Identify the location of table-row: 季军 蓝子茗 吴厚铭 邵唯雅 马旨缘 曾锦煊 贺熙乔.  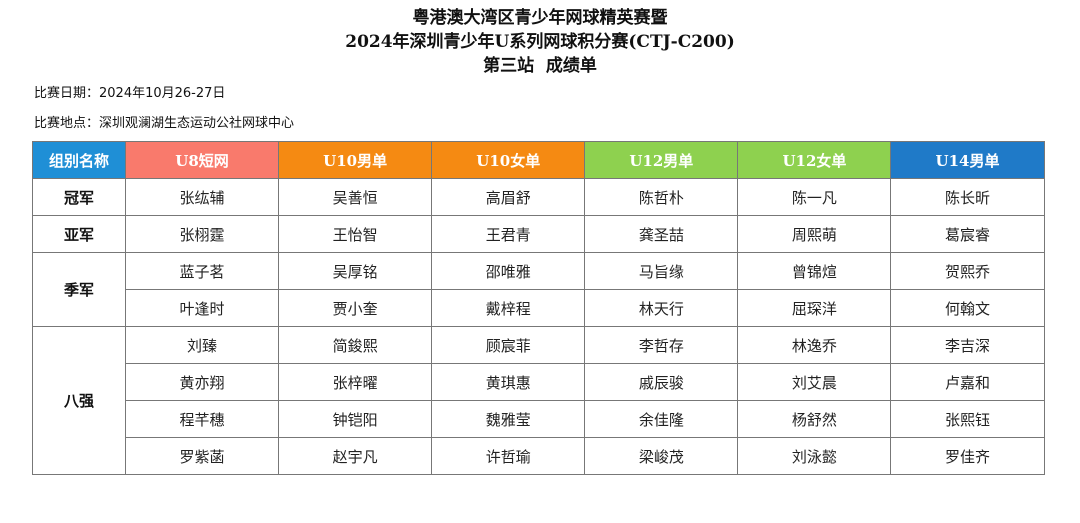
(538, 289).